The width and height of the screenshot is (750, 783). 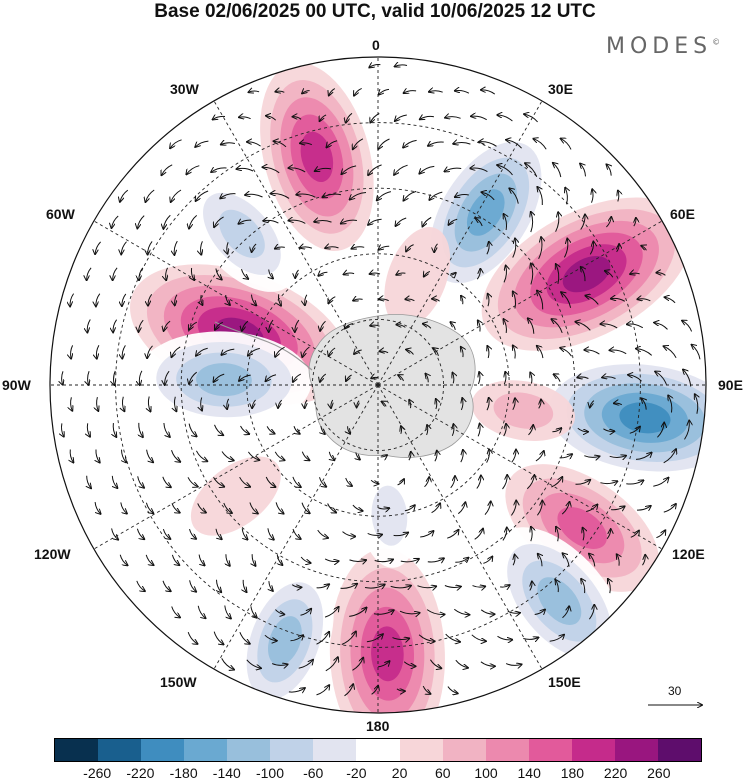 I want to click on lon-label-120e: 120E, so click(x=688, y=554).